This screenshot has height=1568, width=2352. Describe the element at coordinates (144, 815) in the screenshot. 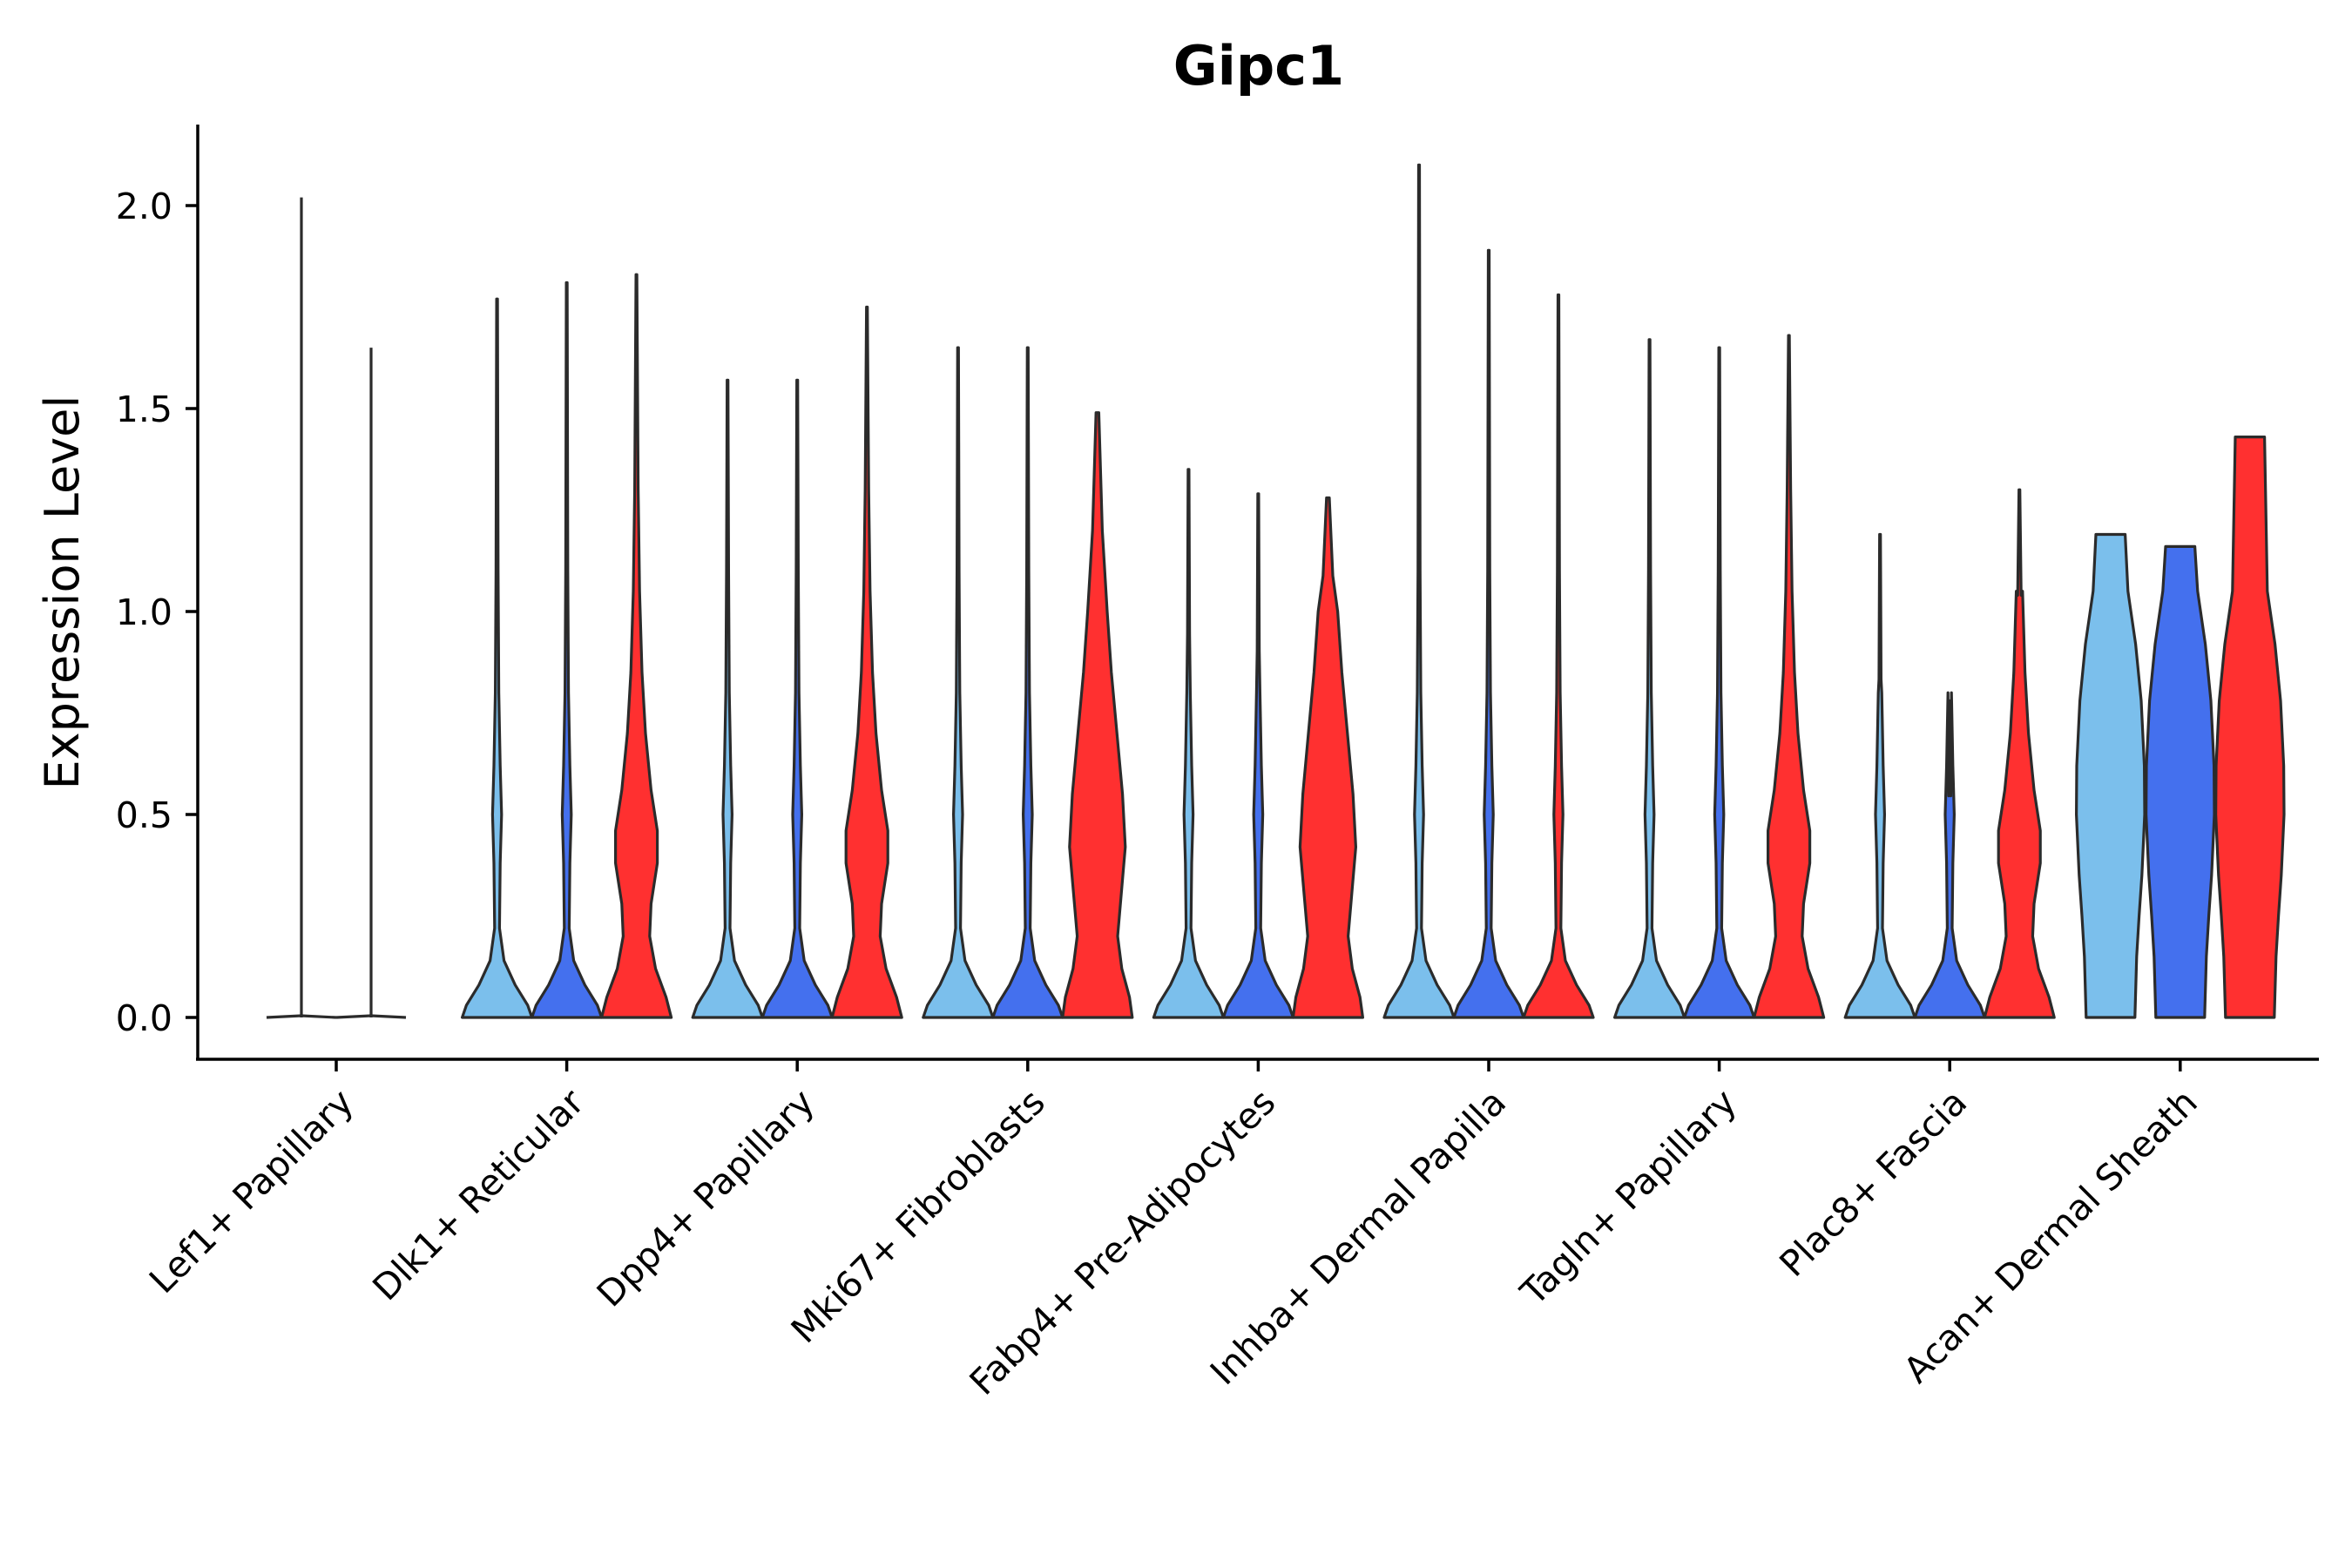

I see `y-tick-label: 0.5` at that location.